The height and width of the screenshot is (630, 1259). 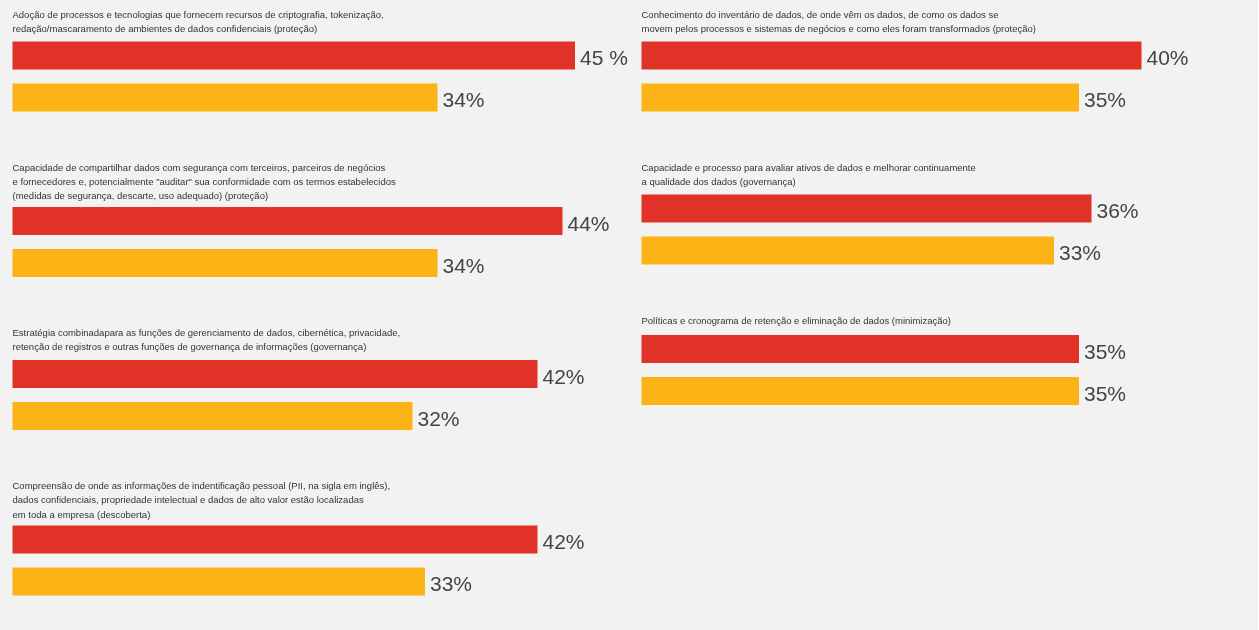 What do you see at coordinates (204, 181) in the screenshot?
I see `y-tick-label: Capacidade de compartilhar dados com segurança com terceiros, parceiros de negócios e fornecedores e, potencialmente "auditar" sua conformidade com os termos estabelecidos (medidas de segurança, descarte, uso adequado) (proteção)` at bounding box center [204, 181].